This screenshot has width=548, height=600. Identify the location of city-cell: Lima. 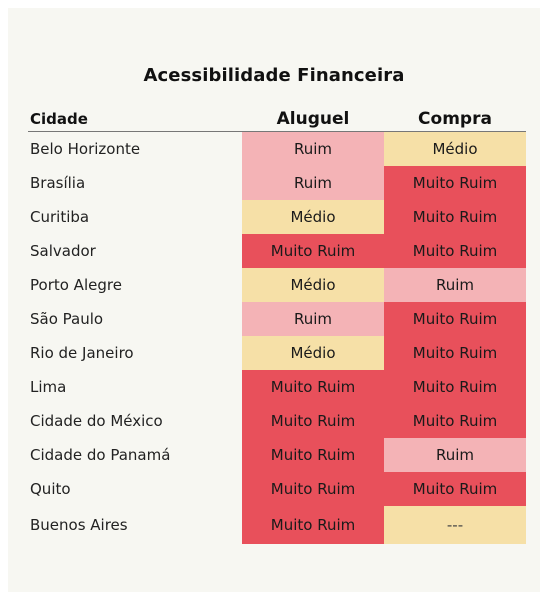
(48, 387).